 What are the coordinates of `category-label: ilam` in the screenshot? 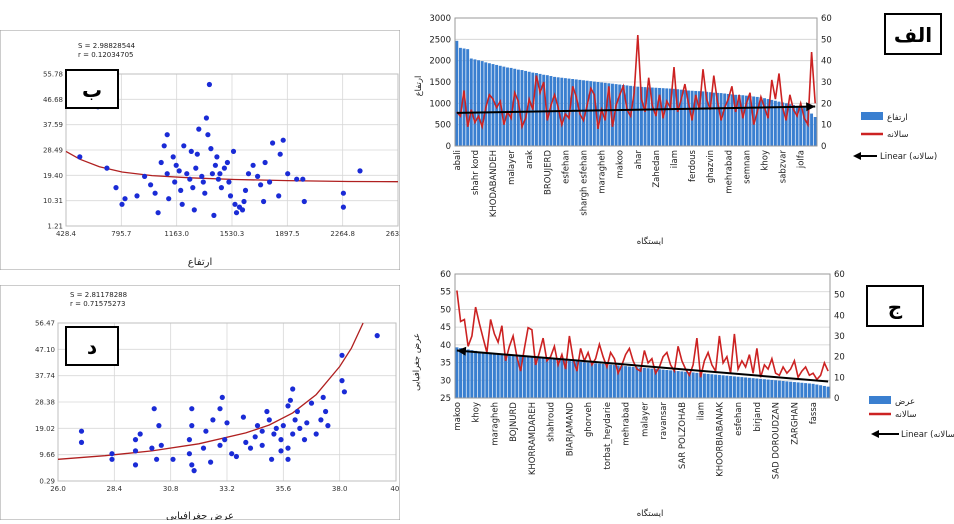 It's located at (675, 159).